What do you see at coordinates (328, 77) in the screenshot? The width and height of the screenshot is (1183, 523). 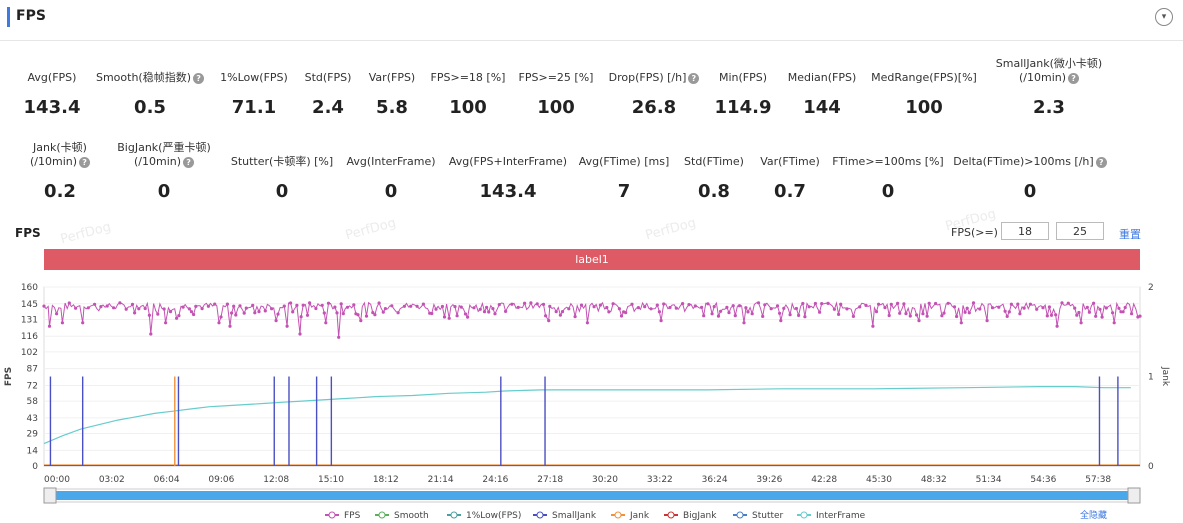 I see `metric-label: Std(FPS)` at bounding box center [328, 77].